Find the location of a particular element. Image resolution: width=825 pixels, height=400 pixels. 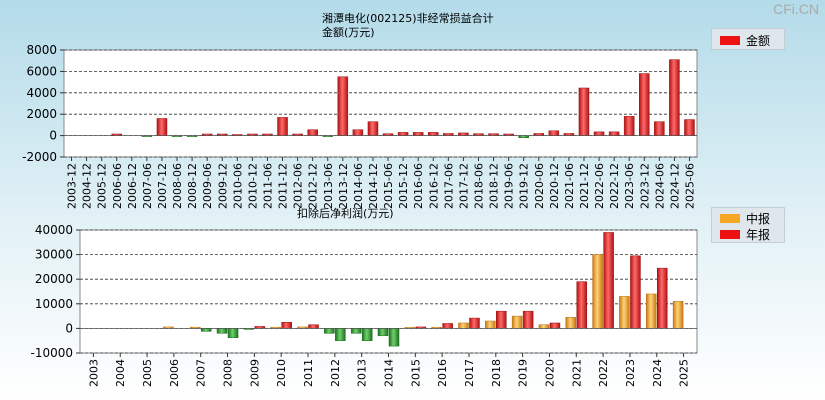

chart2-xtick-label: 2008 is located at coordinates (228, 373).